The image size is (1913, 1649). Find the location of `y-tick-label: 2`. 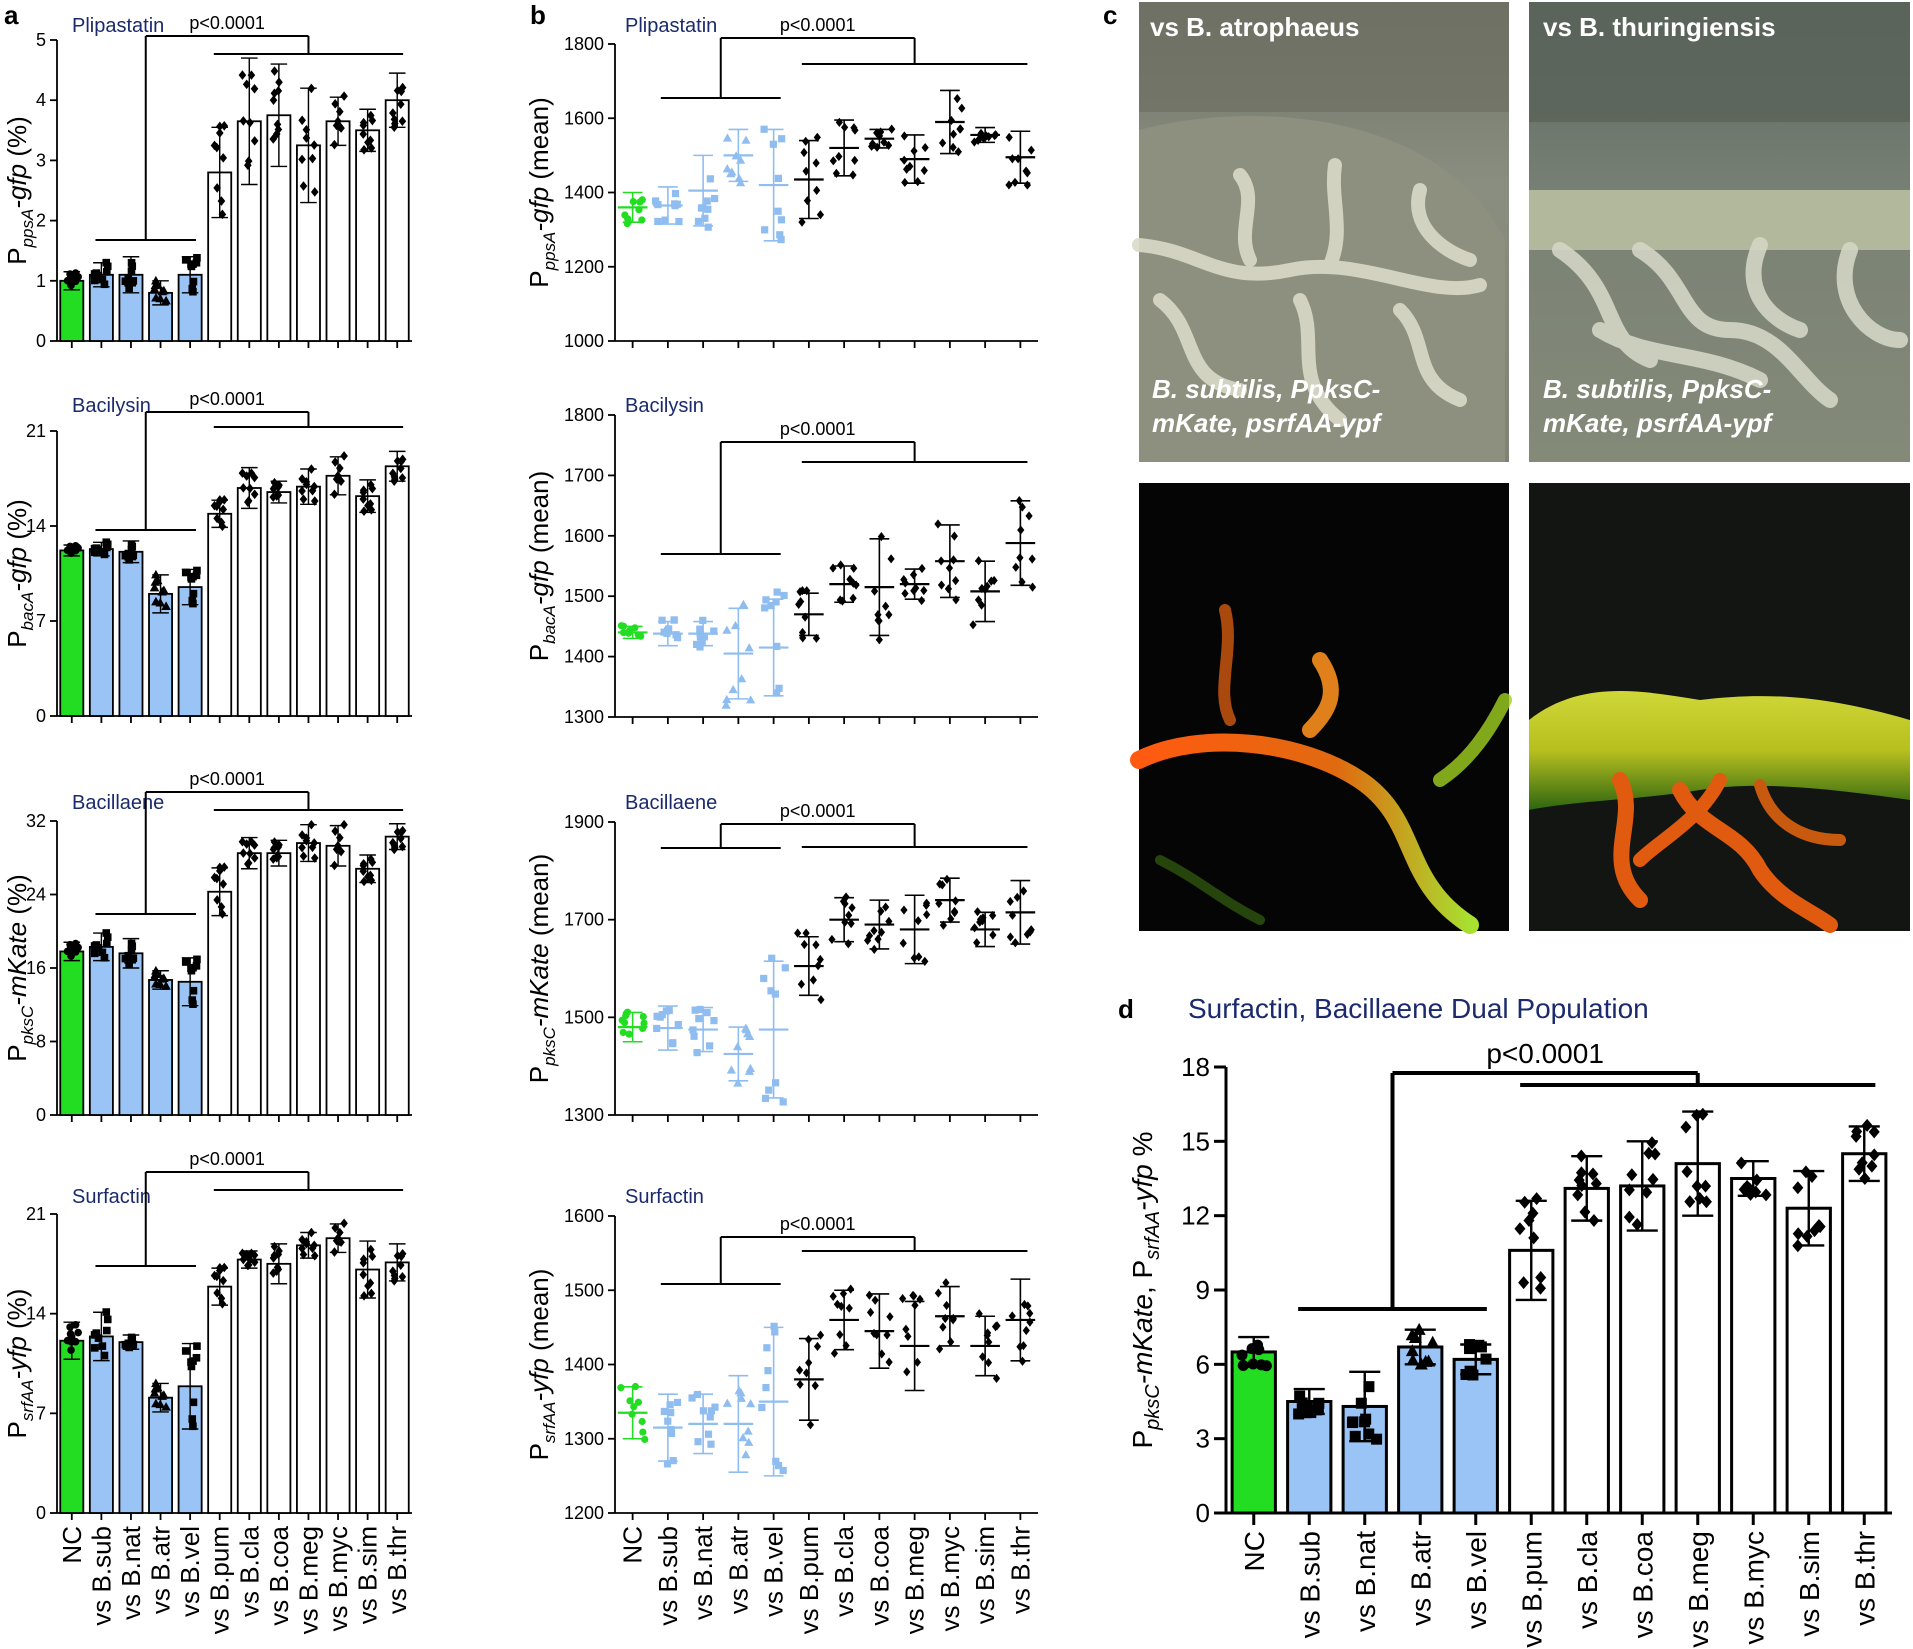

y-tick-label: 2 is located at coordinates (41, 221).